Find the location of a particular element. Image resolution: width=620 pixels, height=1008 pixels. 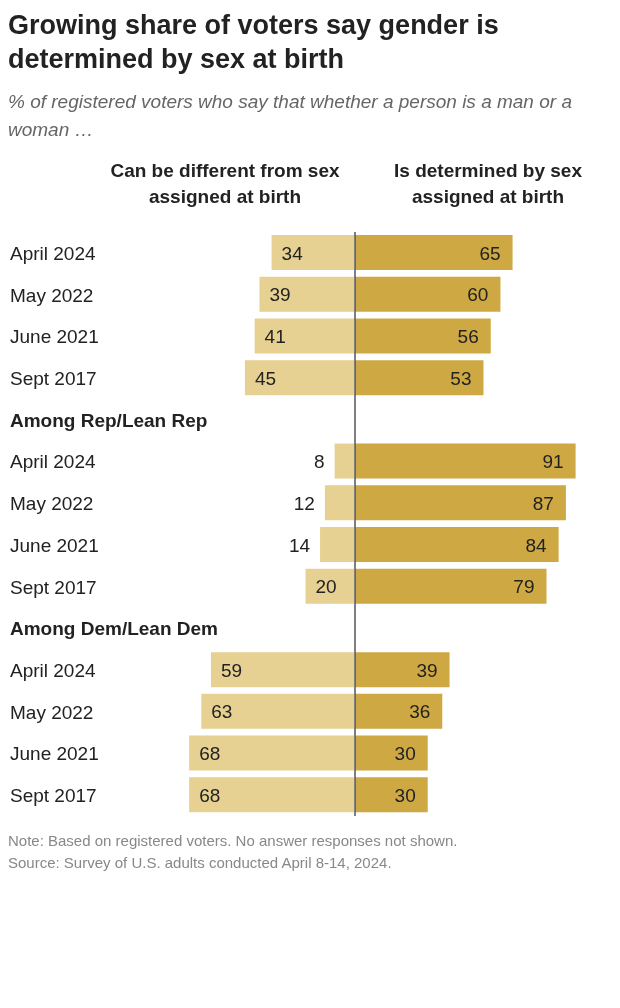

y-tick-label: Among Dem/Lean Dem is located at coordinates (114, 629).